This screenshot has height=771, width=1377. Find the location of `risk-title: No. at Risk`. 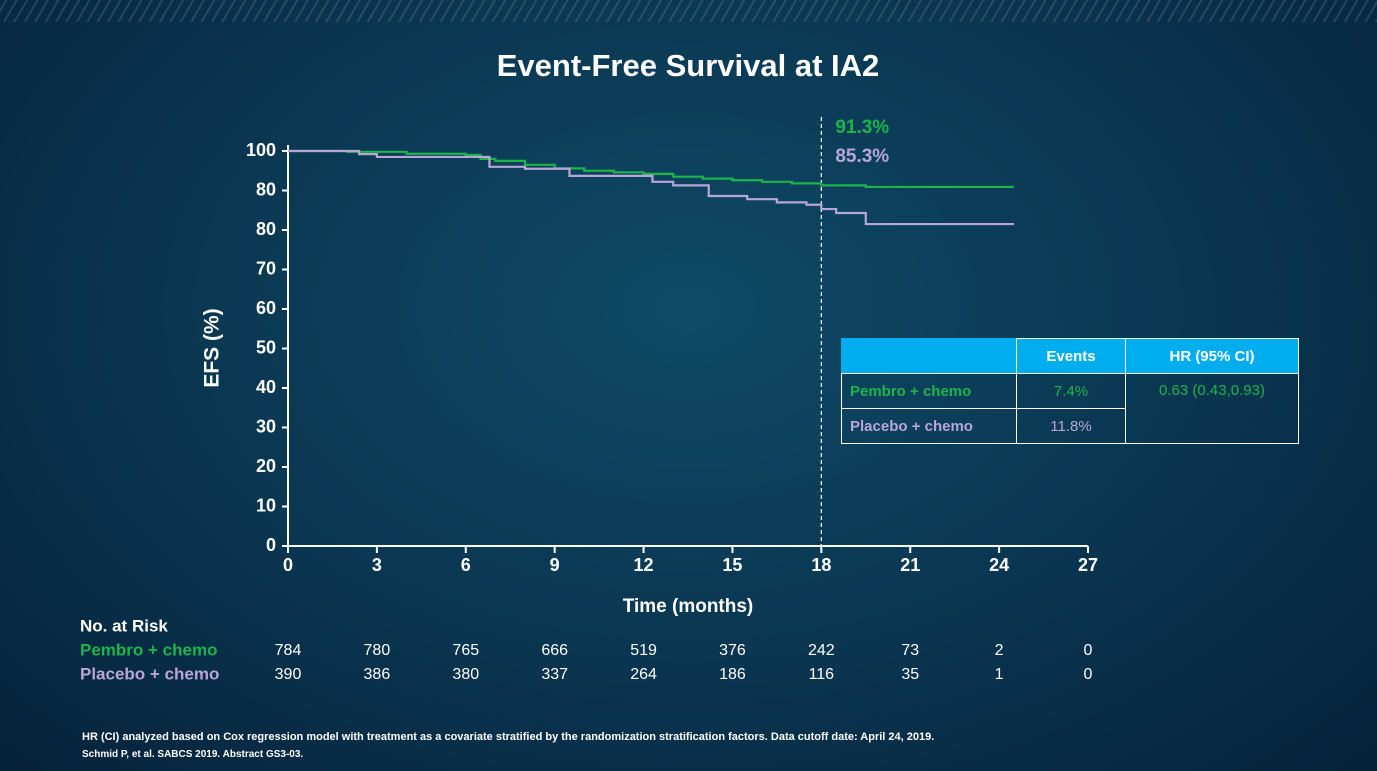

risk-title: No. at Risk is located at coordinates (124, 625).